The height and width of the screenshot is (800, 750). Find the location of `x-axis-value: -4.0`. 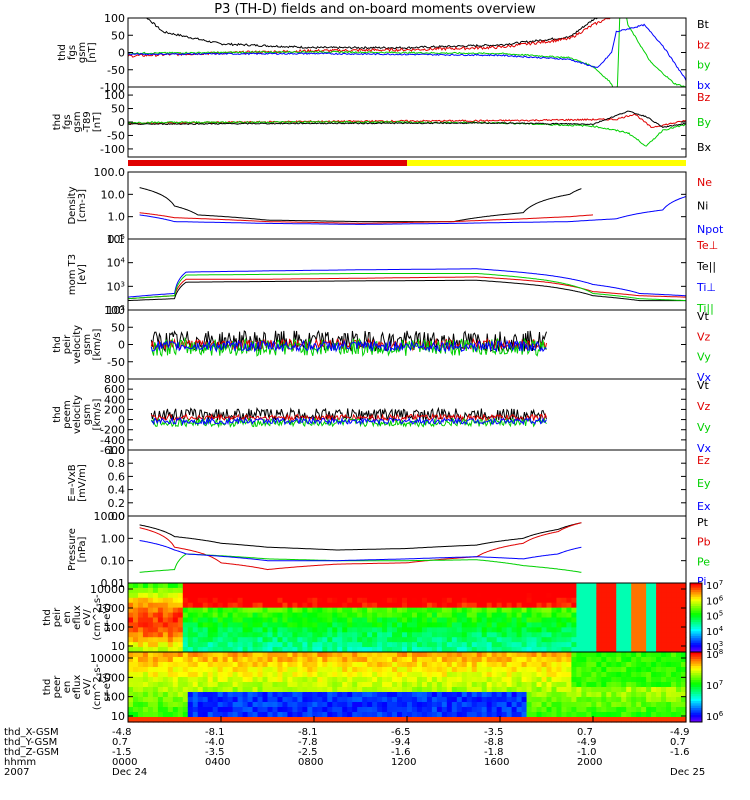

x-axis-value: -4.0 is located at coordinates (215, 742).